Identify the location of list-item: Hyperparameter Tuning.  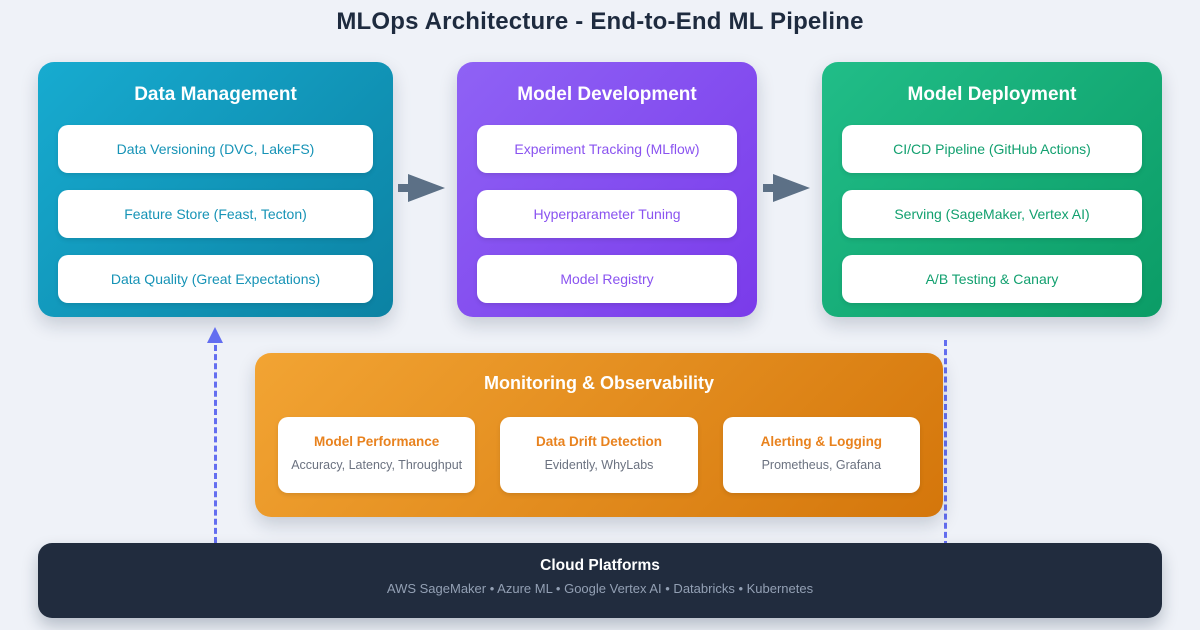
(607, 214).